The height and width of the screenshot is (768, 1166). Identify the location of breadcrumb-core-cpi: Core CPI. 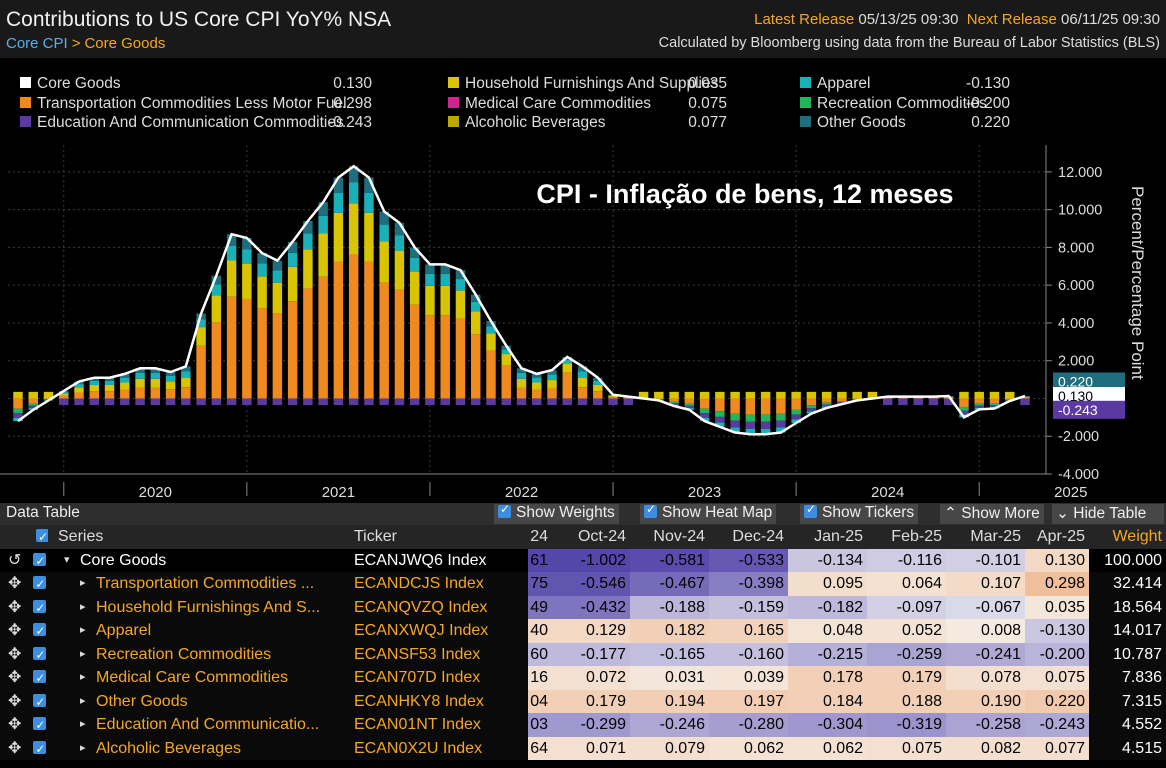
(37, 43).